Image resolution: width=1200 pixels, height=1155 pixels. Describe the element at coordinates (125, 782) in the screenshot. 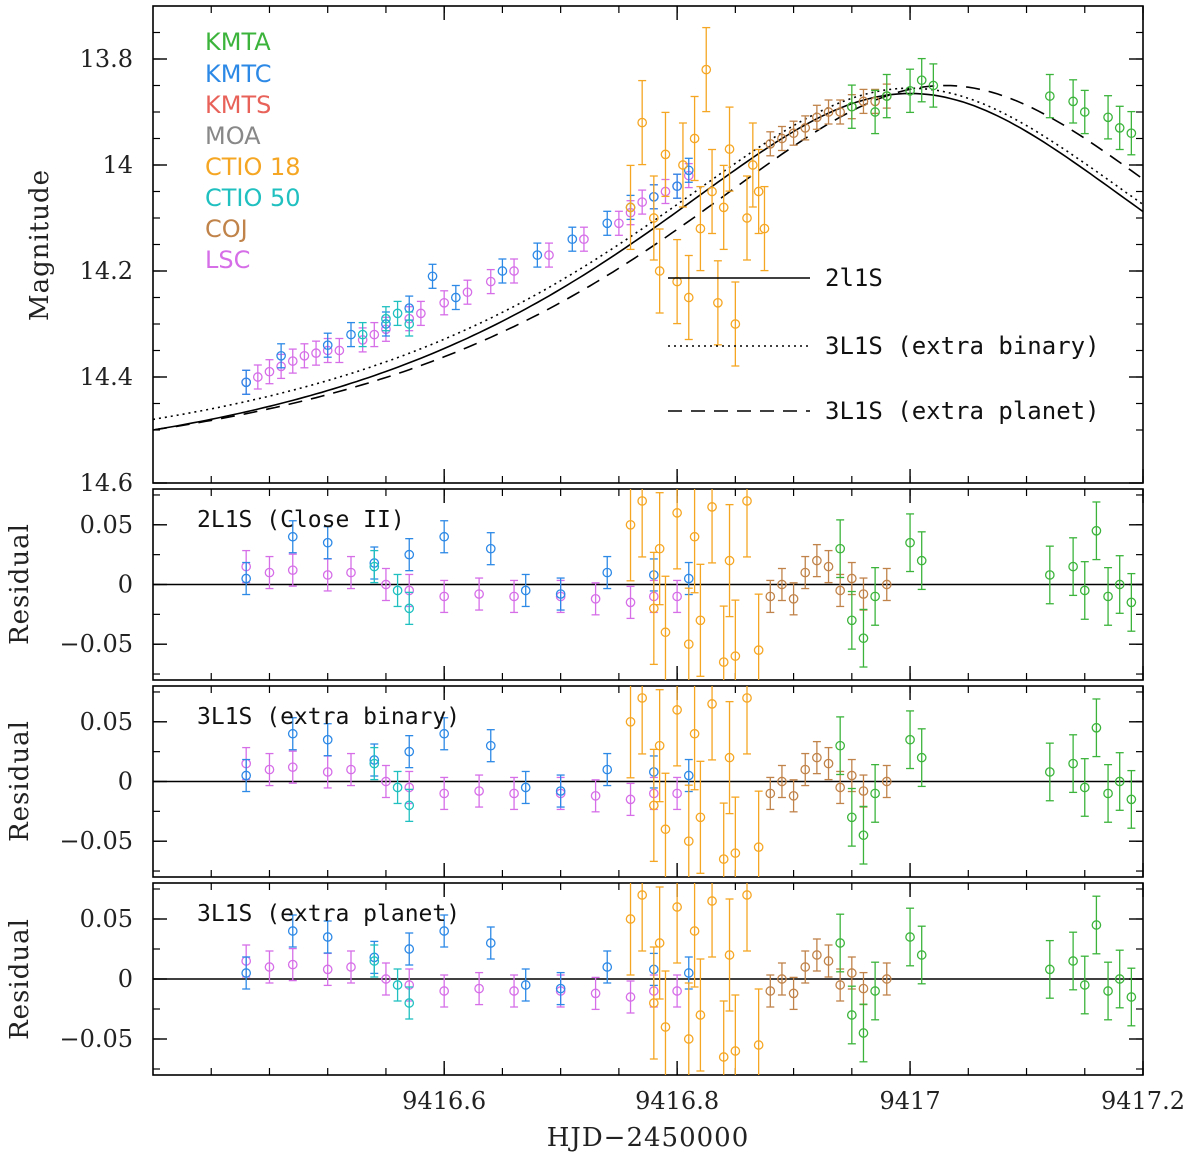

I see `y-tick-label-2-1: 0` at that location.